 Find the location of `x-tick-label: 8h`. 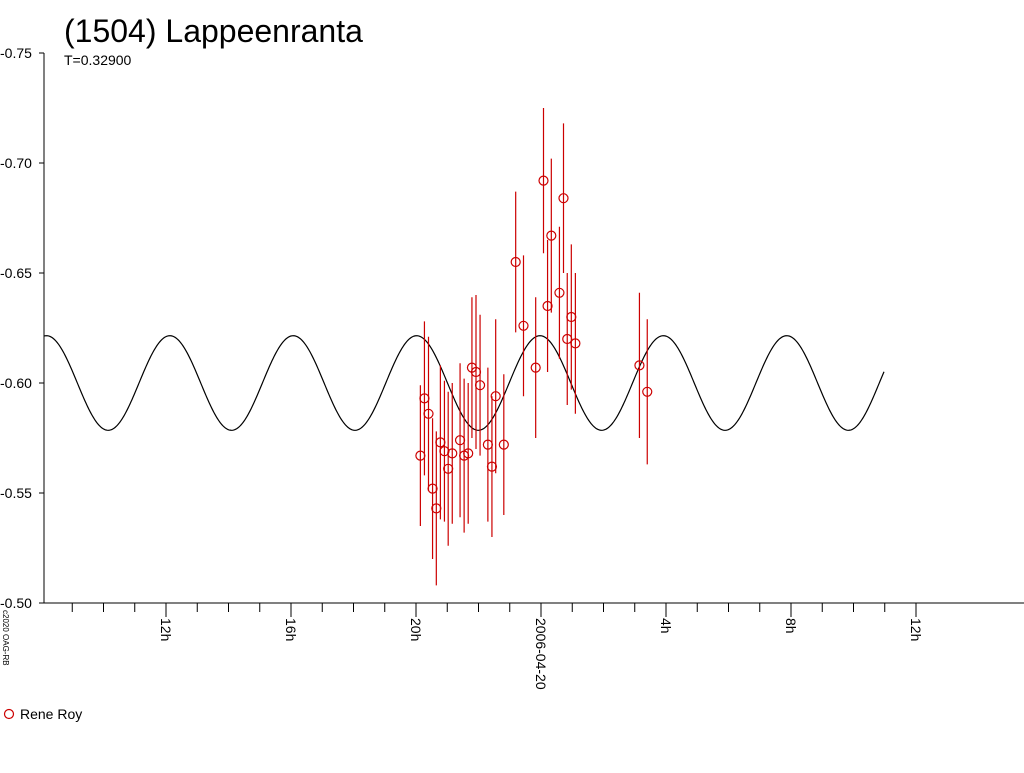

x-tick-label: 8h is located at coordinates (791, 626).